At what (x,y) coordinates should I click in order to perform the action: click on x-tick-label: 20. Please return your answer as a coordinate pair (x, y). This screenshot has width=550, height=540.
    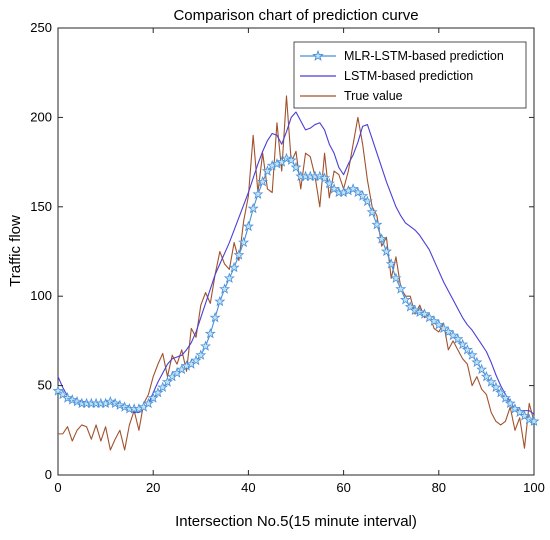
    Looking at the image, I should click on (153, 487).